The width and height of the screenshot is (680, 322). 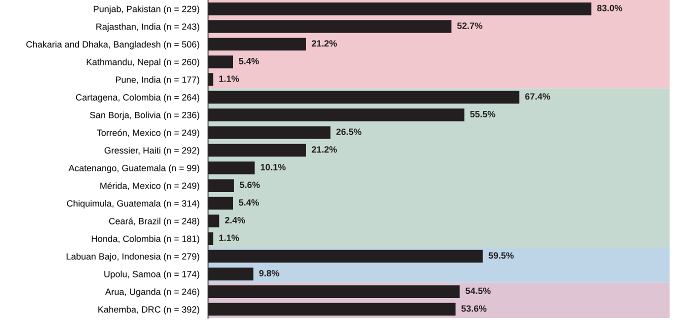 I want to click on y-tick-label: Kathmandu, Nepal (n = 260), so click(x=143, y=63).